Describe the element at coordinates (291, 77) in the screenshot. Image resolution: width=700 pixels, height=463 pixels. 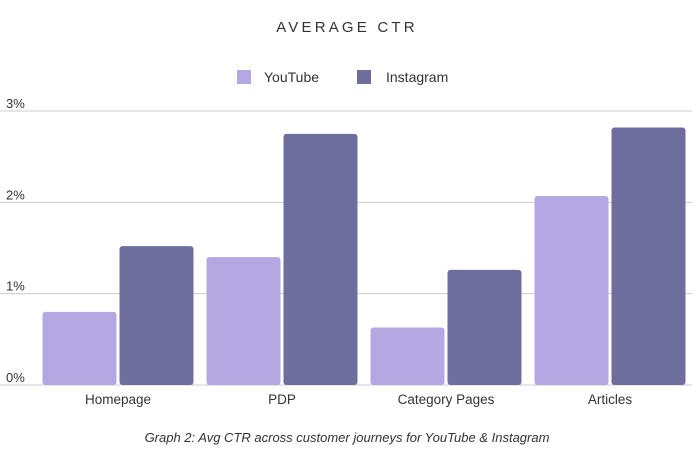
I see `legend-label-youtube: YouTube` at that location.